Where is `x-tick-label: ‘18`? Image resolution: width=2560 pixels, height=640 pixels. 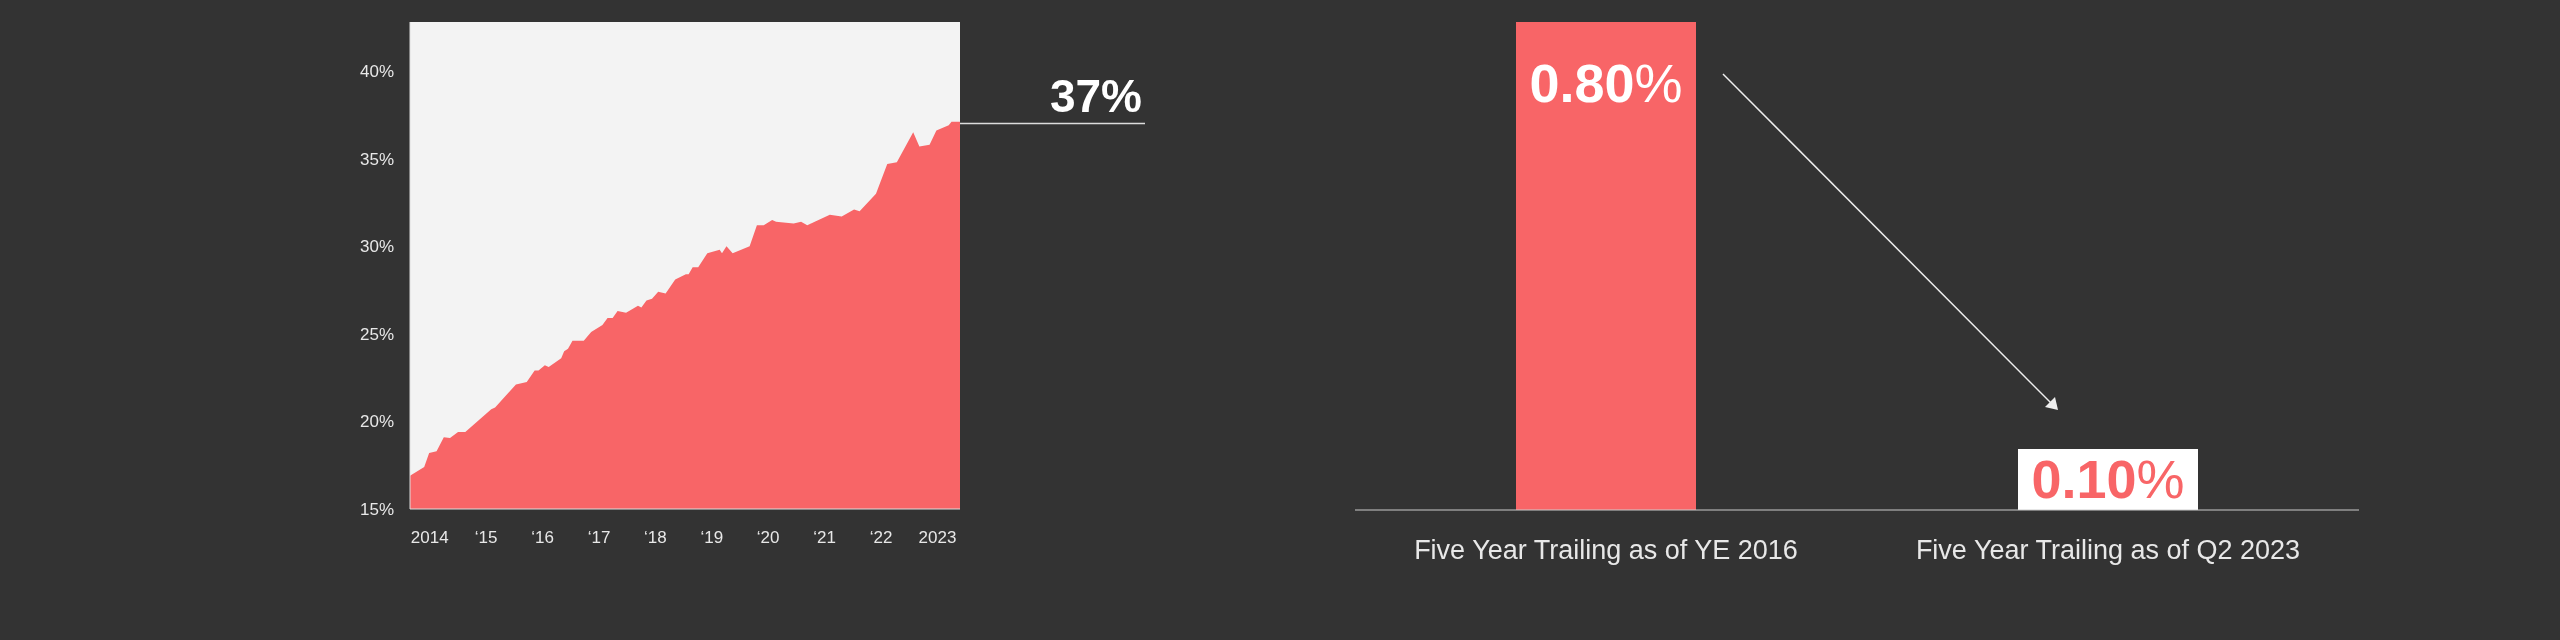
x-tick-label: ‘18 is located at coordinates (655, 538).